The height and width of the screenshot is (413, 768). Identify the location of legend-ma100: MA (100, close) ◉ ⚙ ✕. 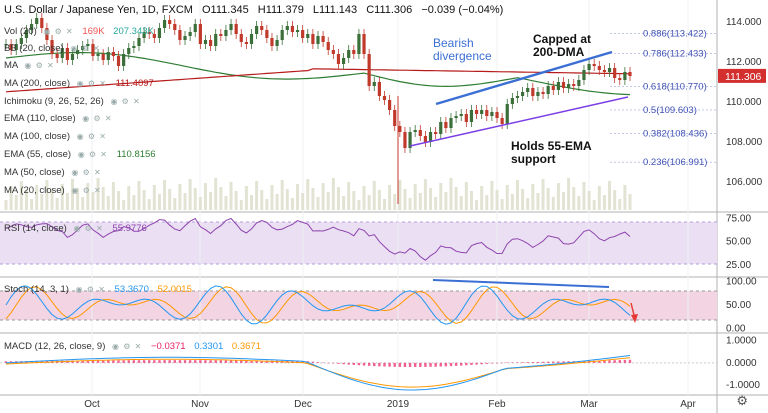
(55, 137).